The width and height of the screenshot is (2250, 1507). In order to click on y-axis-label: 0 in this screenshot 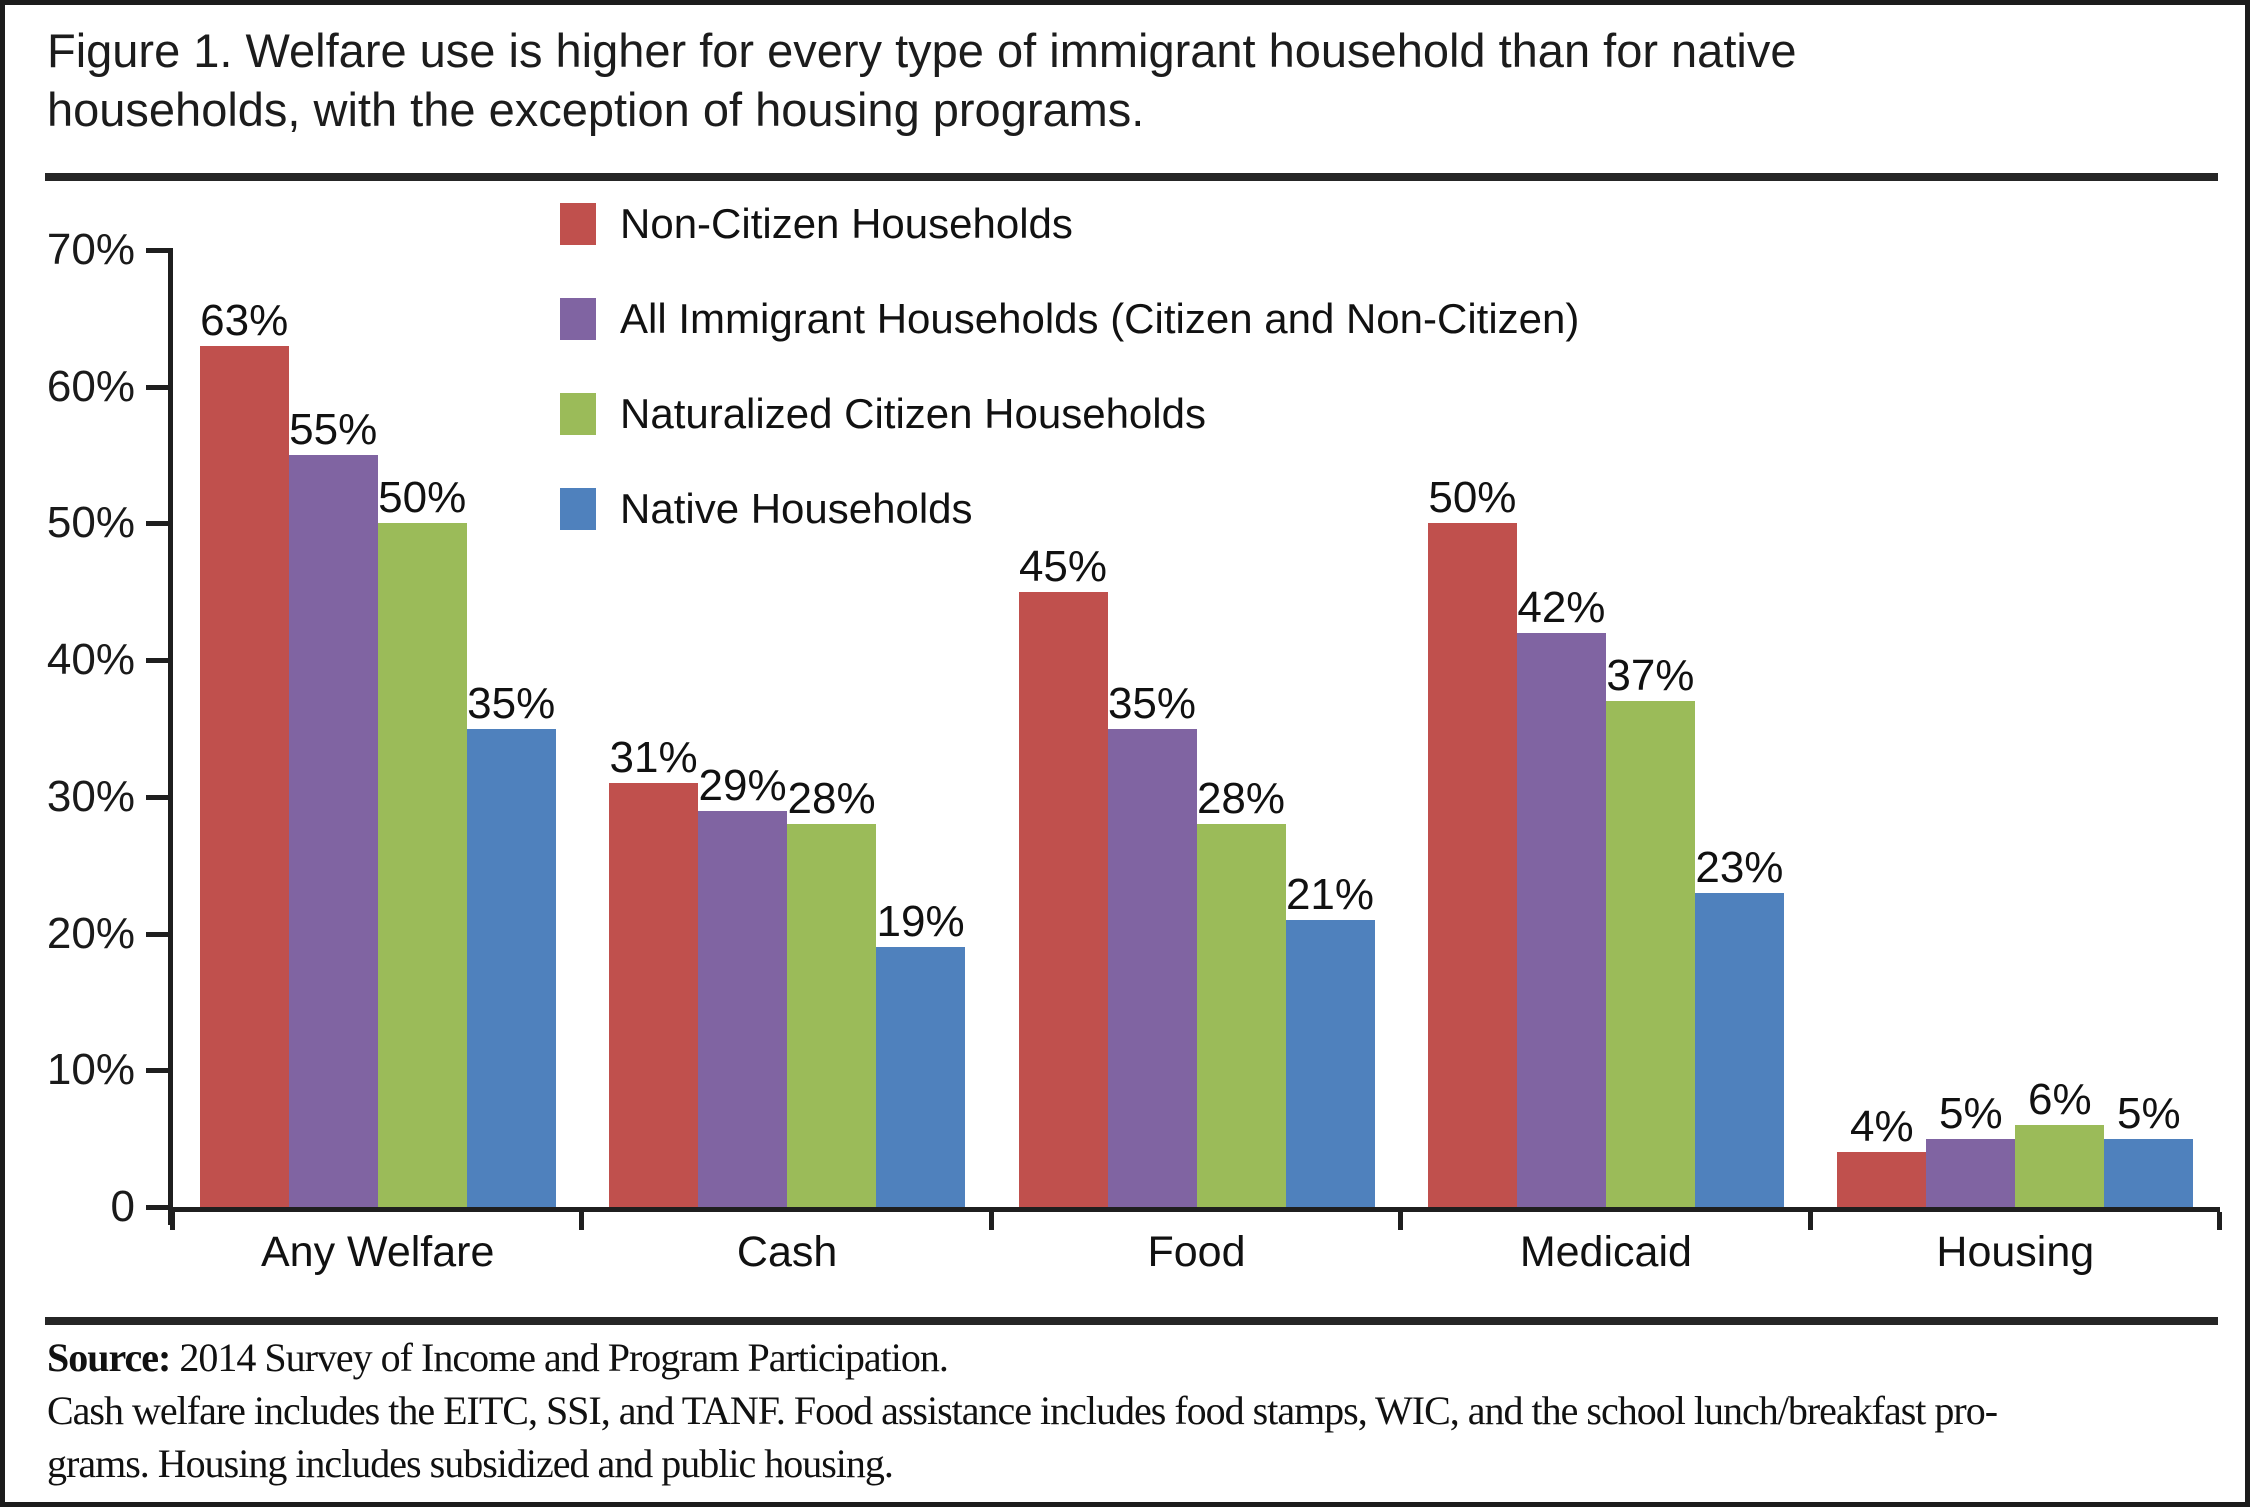, I will do `click(122, 1206)`.